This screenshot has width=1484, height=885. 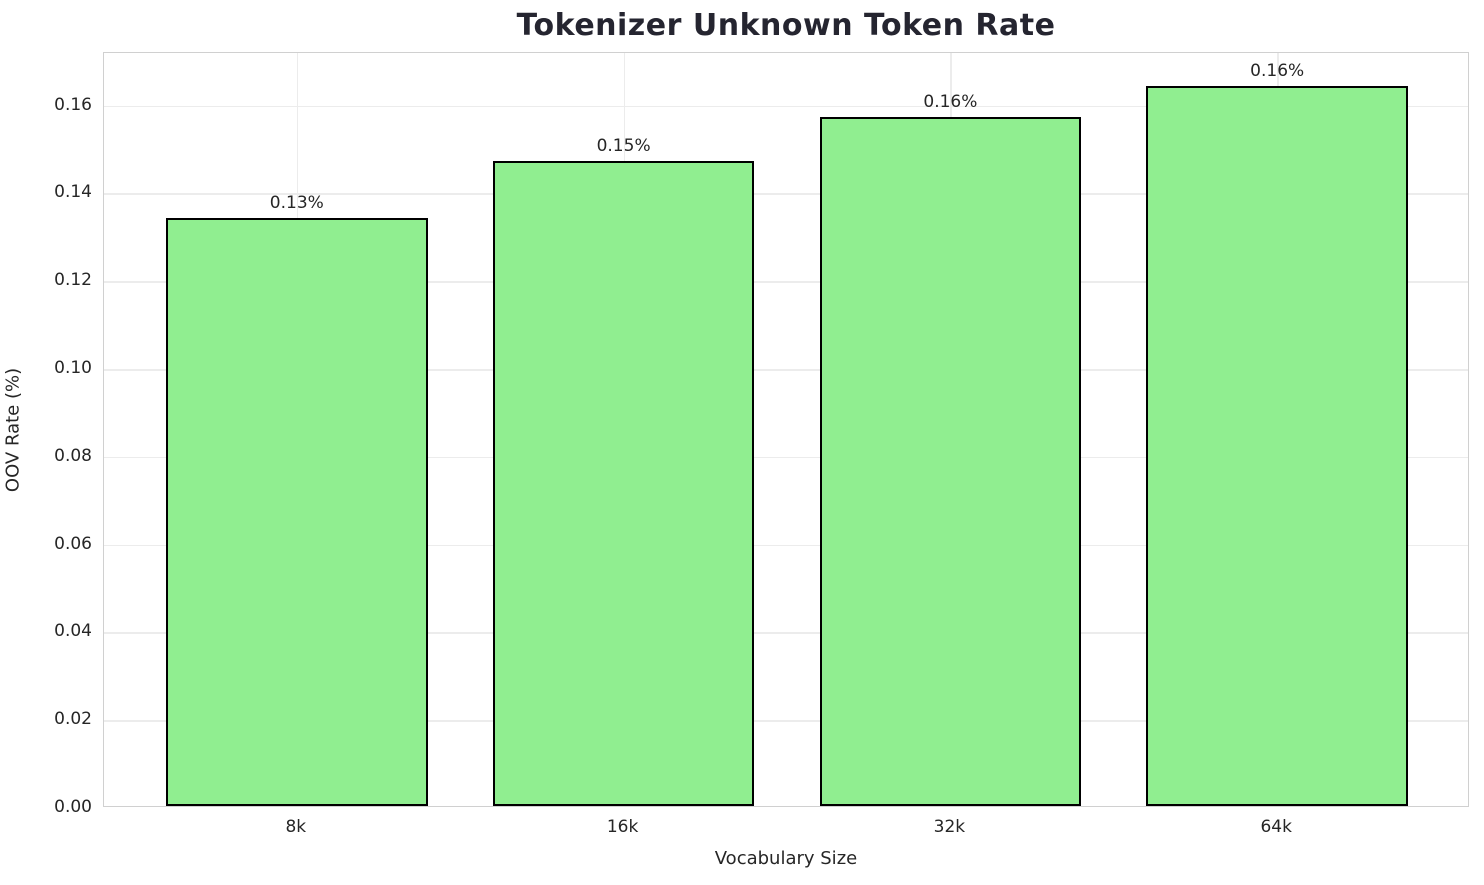 I want to click on x-tick-label-16k: 16k, so click(x=622, y=827).